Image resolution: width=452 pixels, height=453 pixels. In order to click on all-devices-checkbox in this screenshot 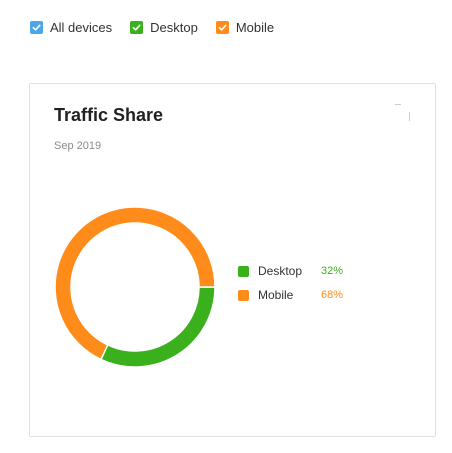, I will do `click(36, 27)`.